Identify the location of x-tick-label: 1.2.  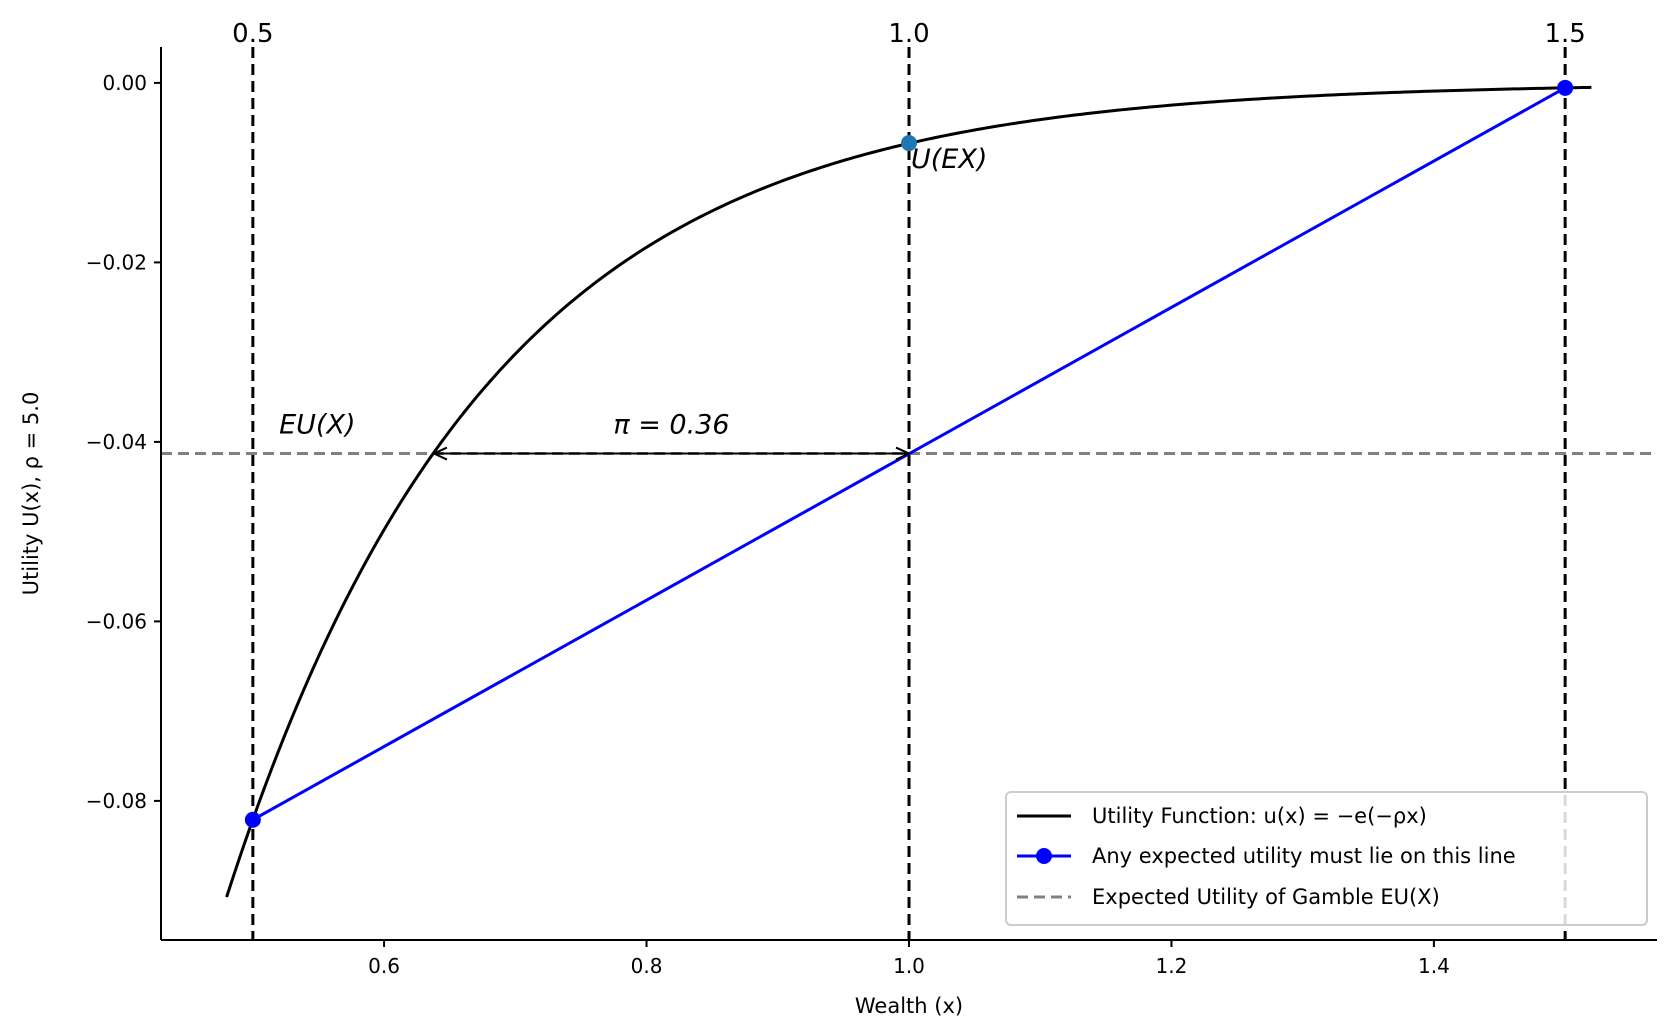
(1172, 966).